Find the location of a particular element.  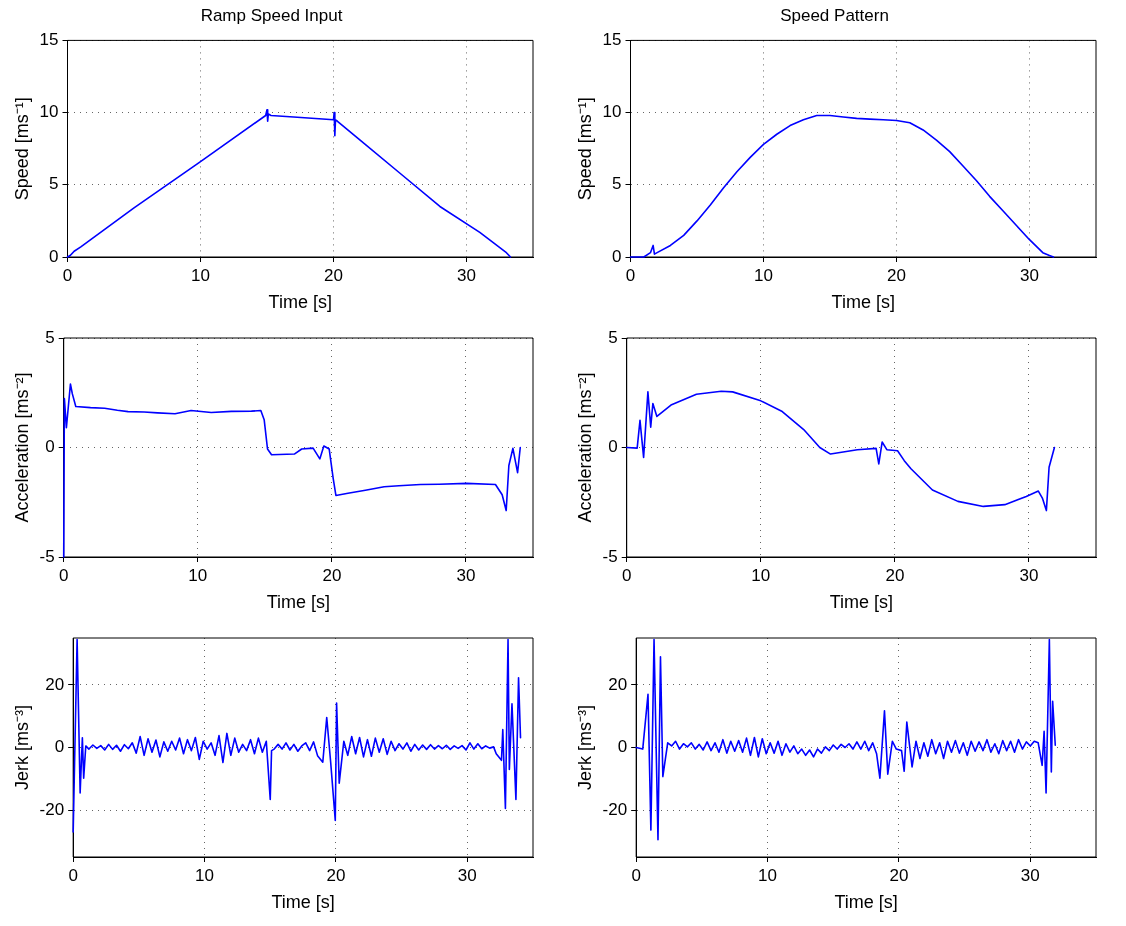

chart-title: Speed Pattern is located at coordinates (834, 15).